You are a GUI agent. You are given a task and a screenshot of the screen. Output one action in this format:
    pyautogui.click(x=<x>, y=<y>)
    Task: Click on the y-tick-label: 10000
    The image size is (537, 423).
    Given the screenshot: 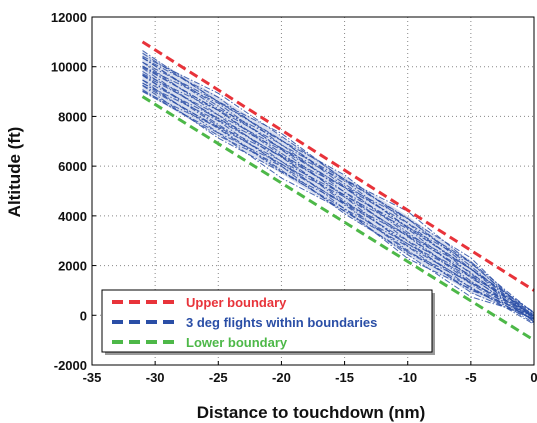 What is the action you would take?
    pyautogui.click(x=69, y=67)
    